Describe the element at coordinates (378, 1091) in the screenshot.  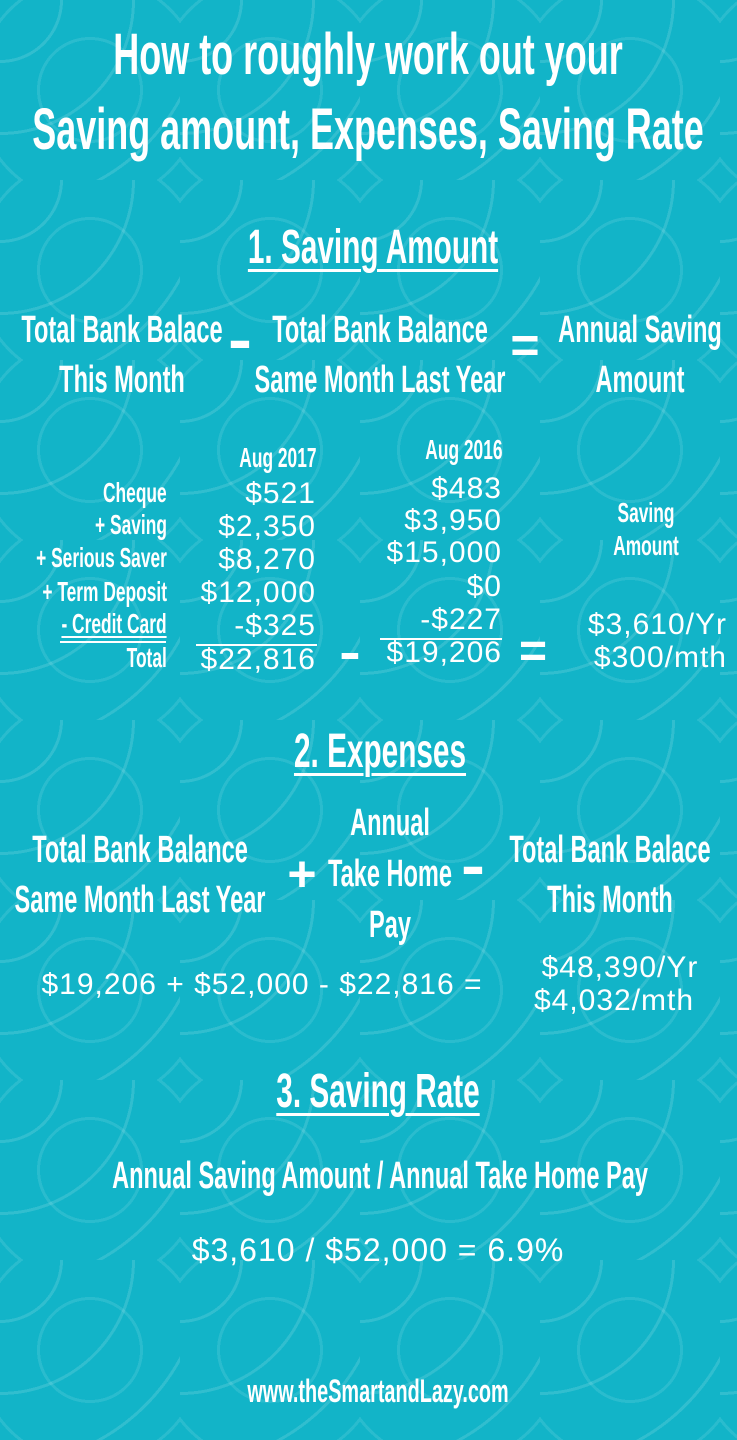
I see `section3-heading: 3. Saving Rate` at that location.